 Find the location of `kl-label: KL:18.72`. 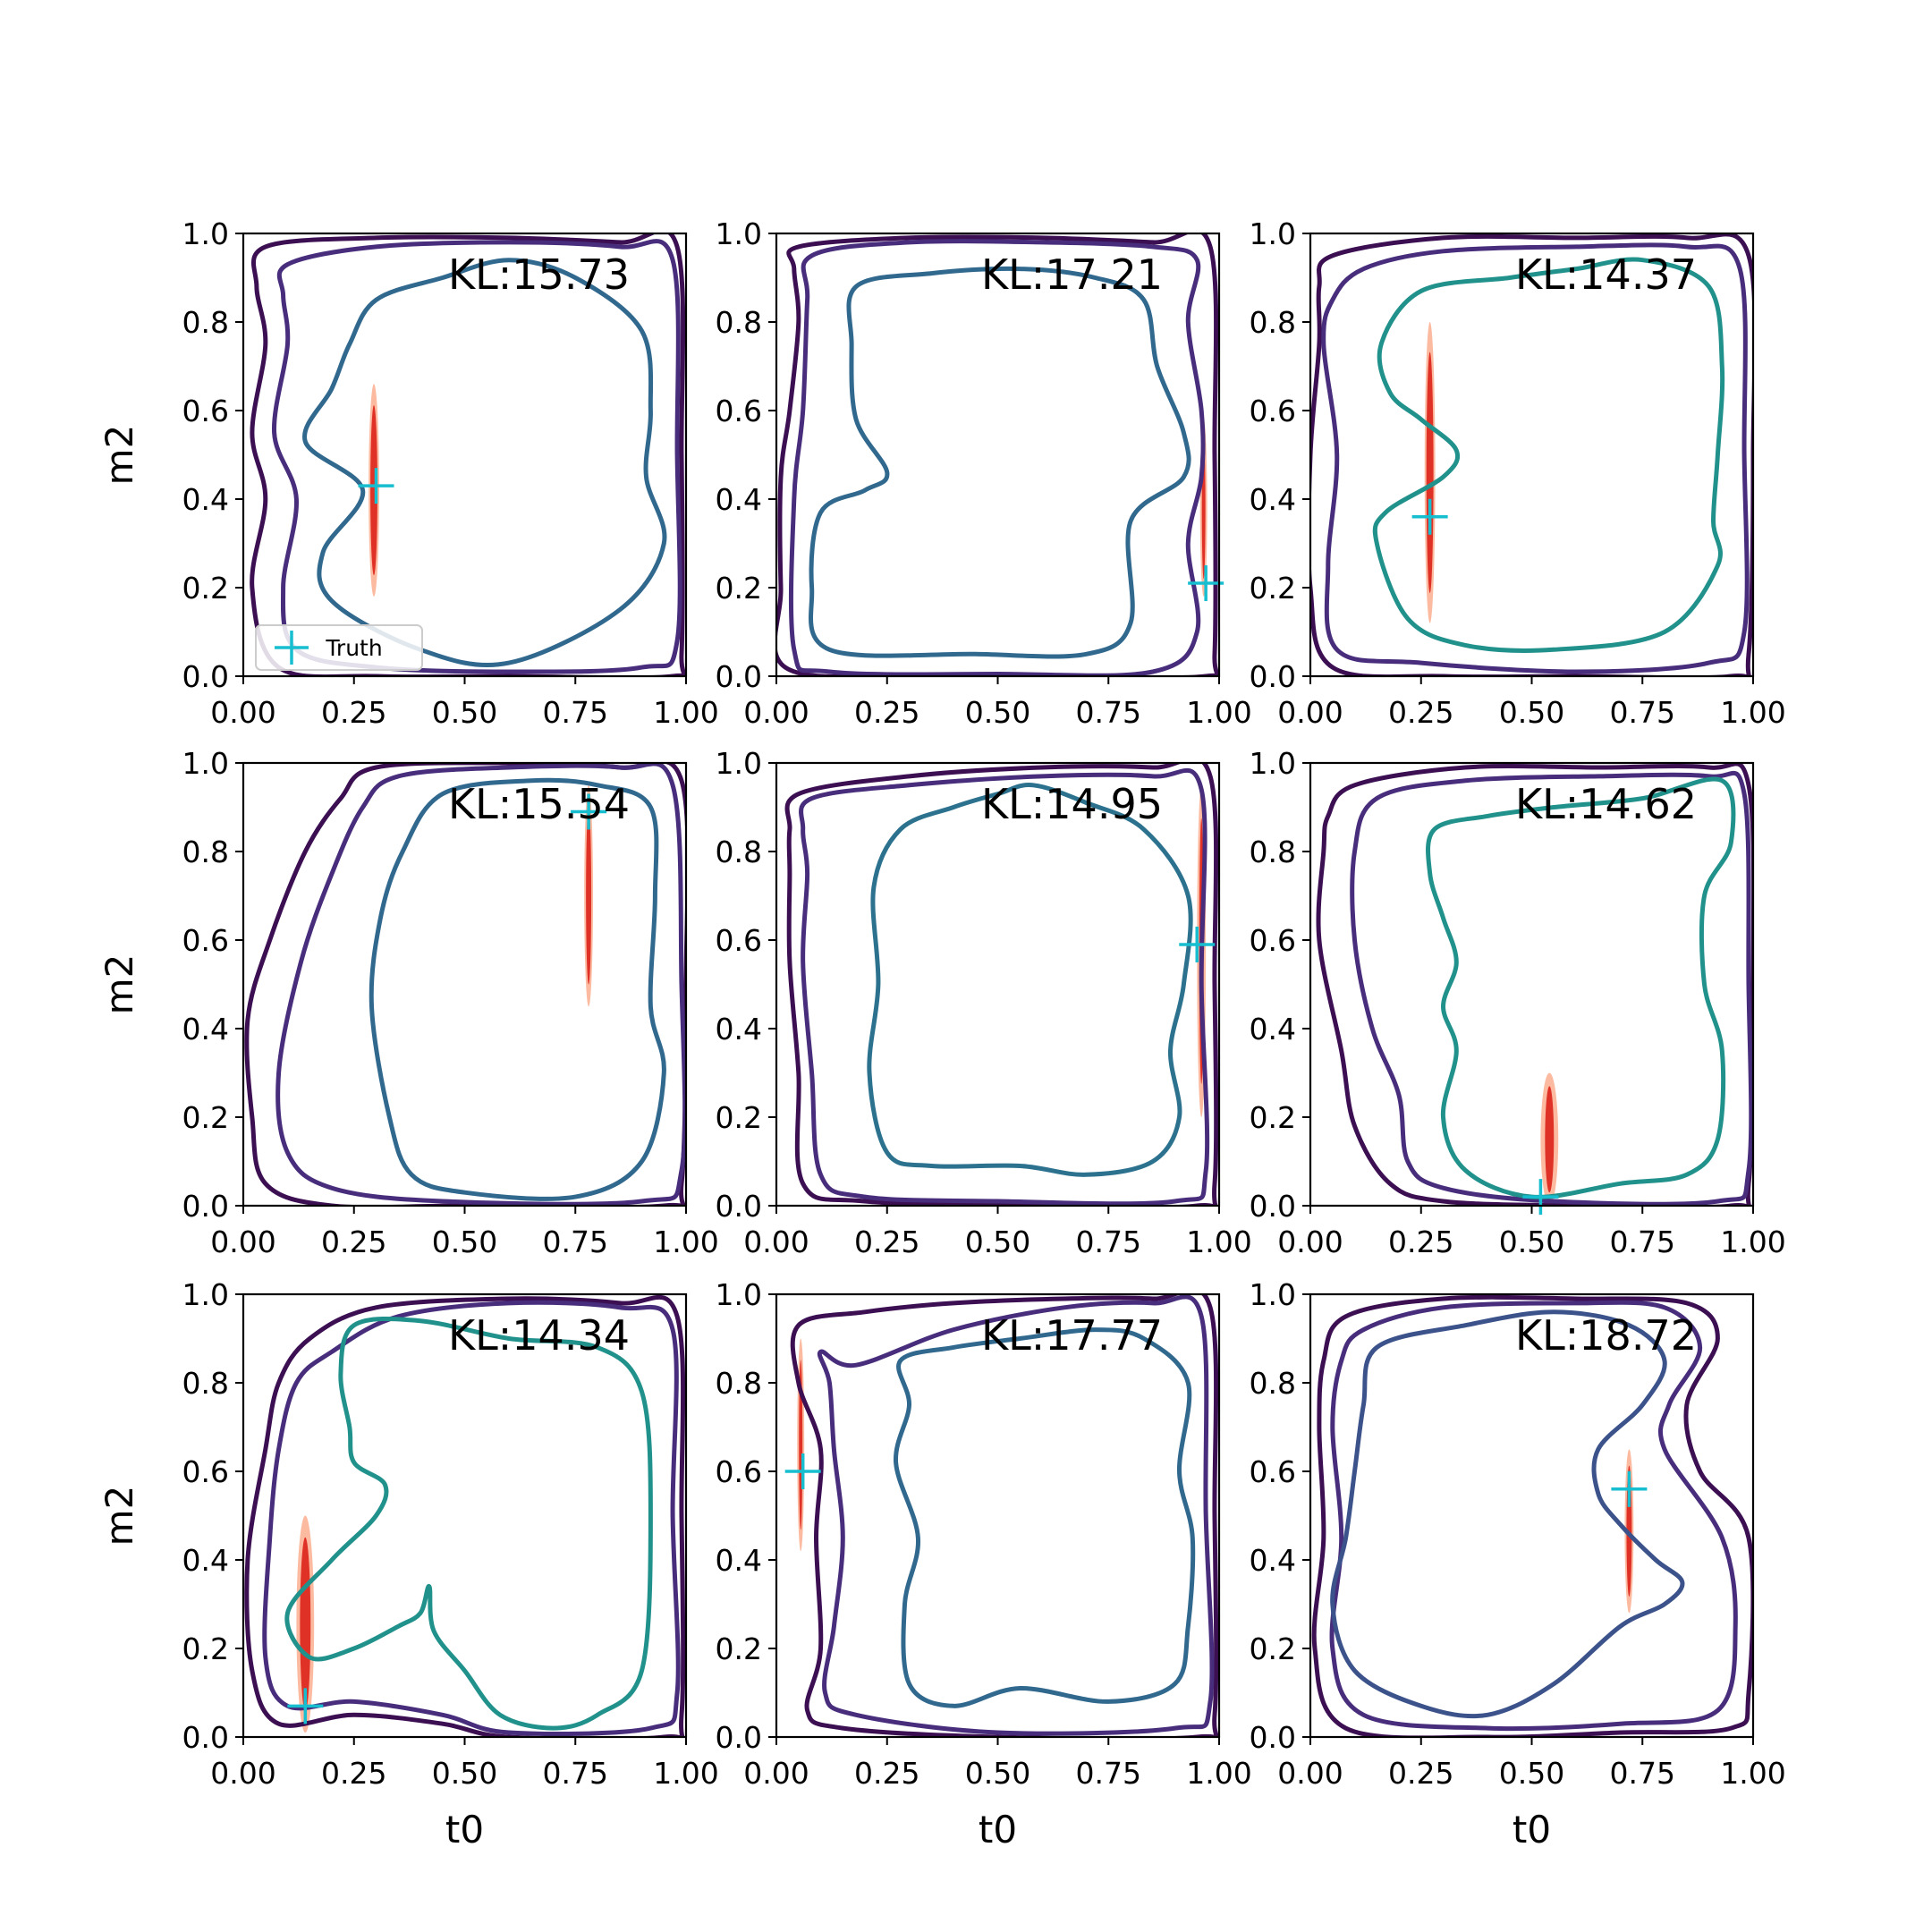

kl-label: KL:18.72 is located at coordinates (1606, 1335).